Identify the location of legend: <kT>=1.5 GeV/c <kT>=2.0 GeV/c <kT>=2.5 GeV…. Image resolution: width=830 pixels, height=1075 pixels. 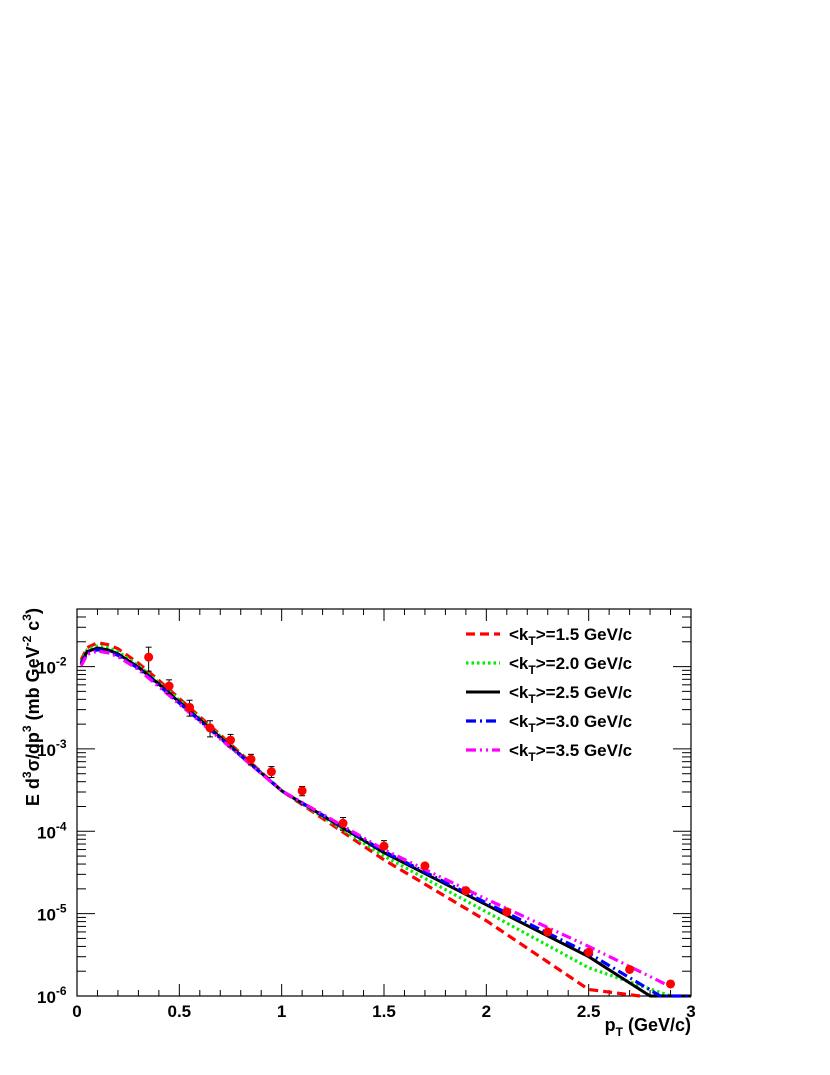
(549, 694).